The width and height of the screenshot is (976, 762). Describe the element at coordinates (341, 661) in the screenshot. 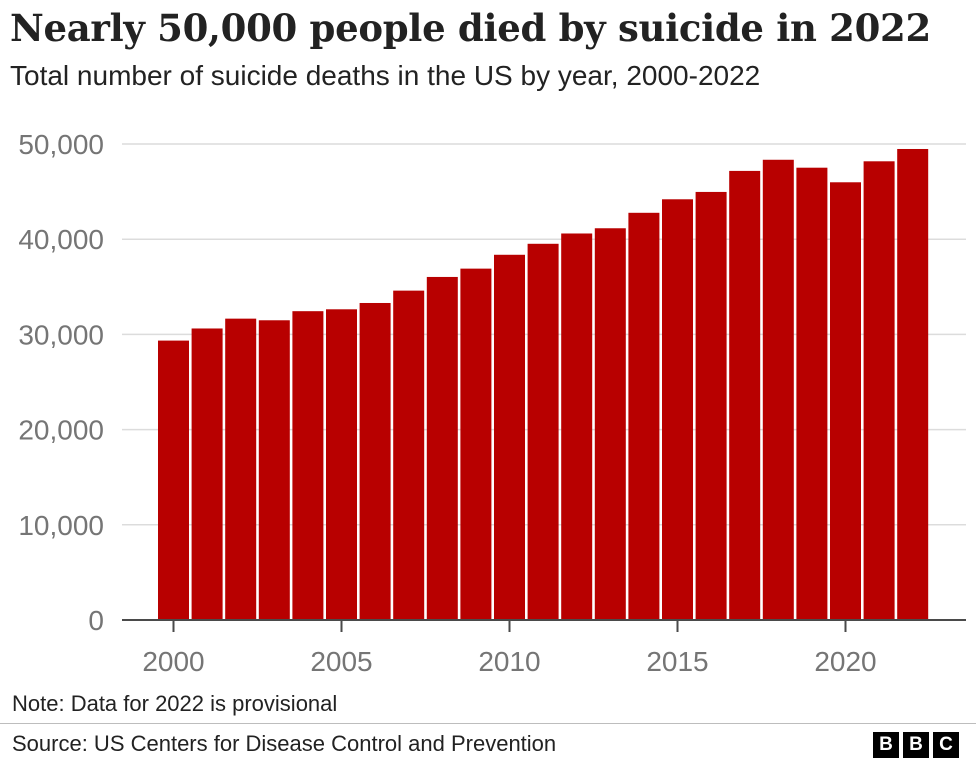

I see `x-tick-label: 2005` at that location.